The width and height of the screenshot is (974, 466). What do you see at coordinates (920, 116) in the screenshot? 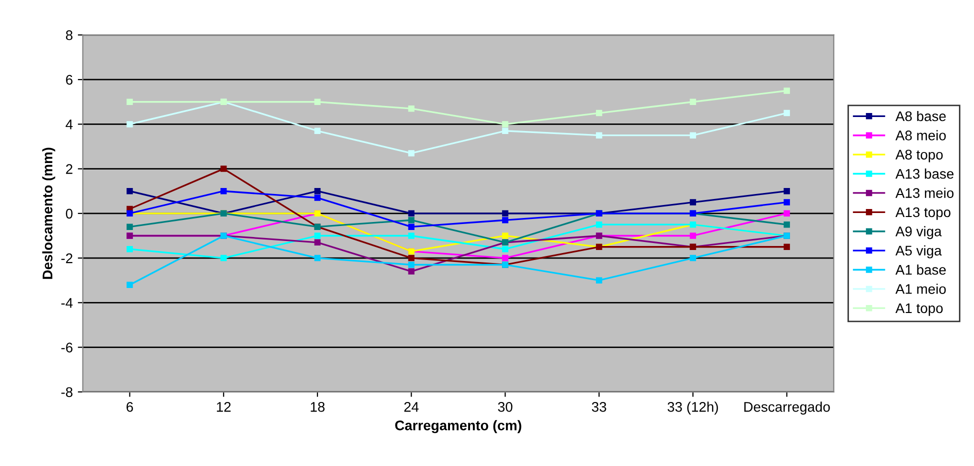
I see `legend-label: A8 base` at bounding box center [920, 116].